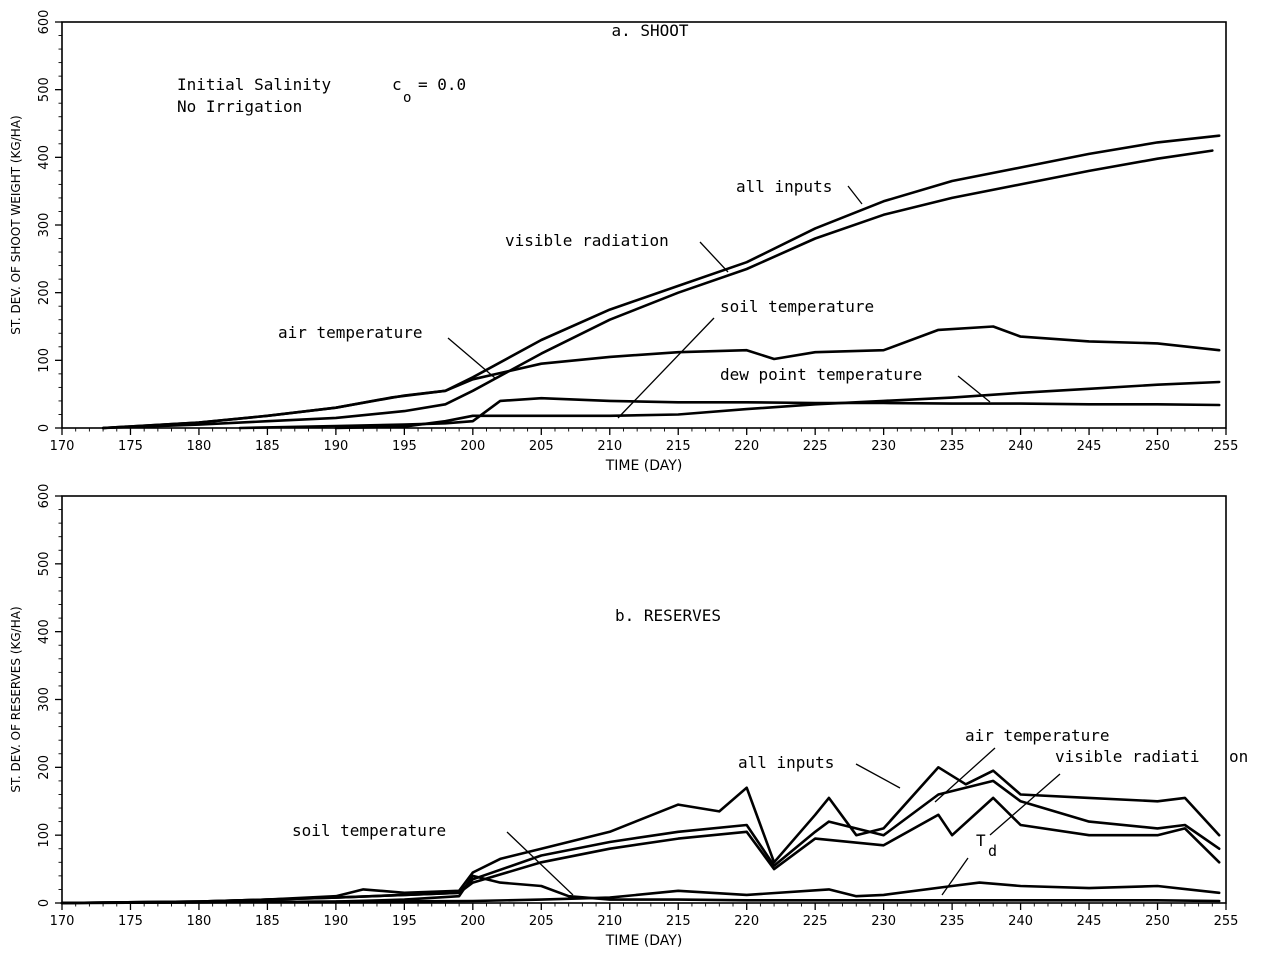 The height and width of the screenshot is (959, 1264). What do you see at coordinates (640, 850) in the screenshot?
I see `series-line-visible-radiation` at bounding box center [640, 850].